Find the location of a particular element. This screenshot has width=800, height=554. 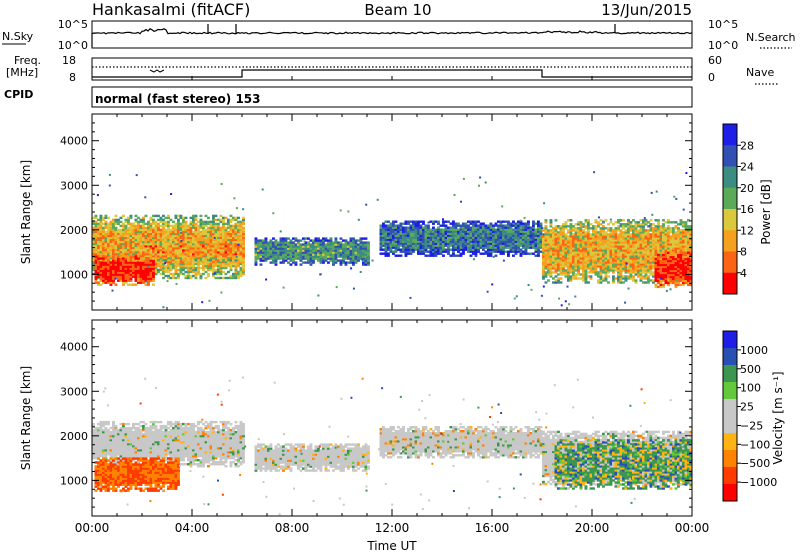

station-title: Hankasalmi (fitACF) is located at coordinates (171, 9).